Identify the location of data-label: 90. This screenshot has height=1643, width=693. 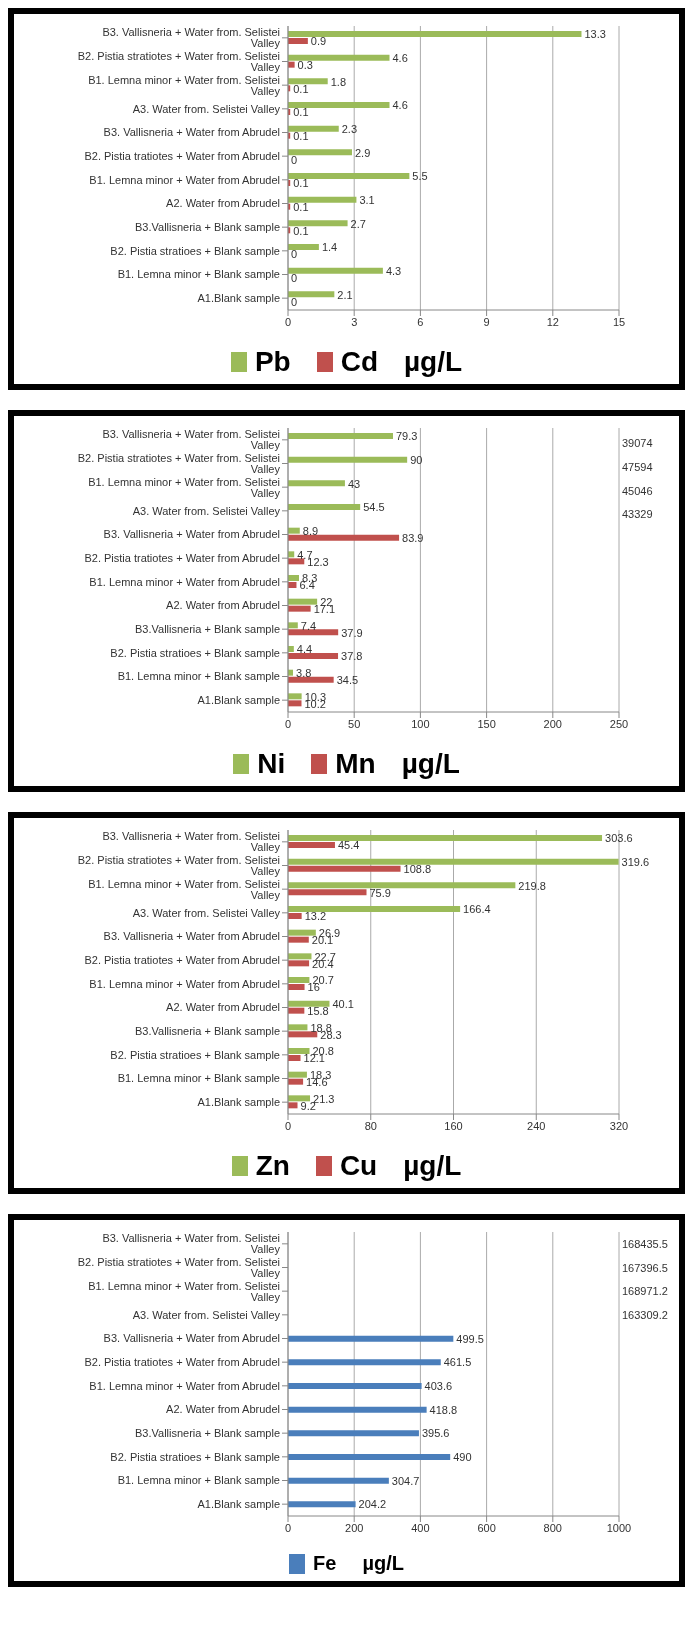
(416, 460).